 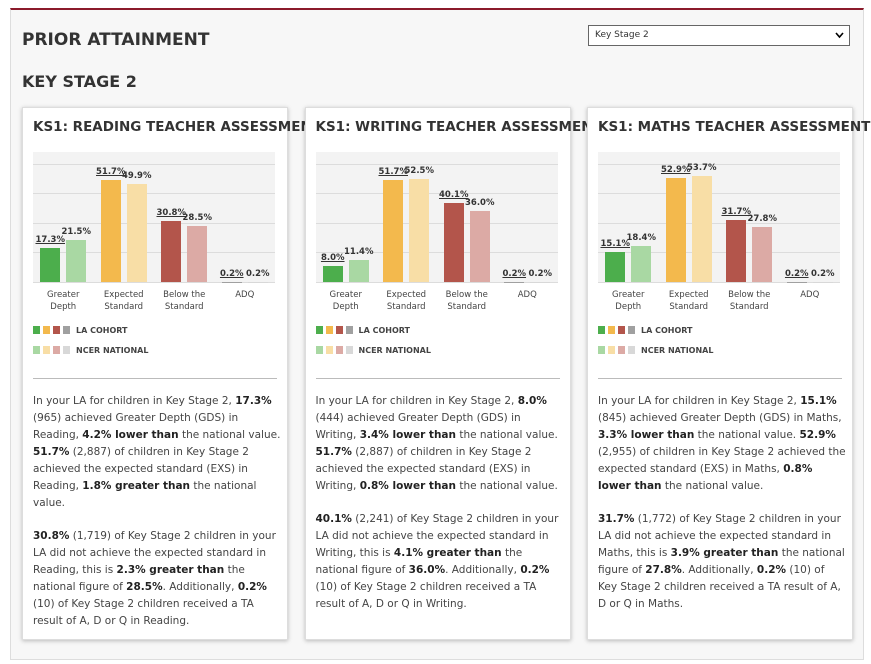 What do you see at coordinates (641, 237) in the screenshot?
I see `value-label: 18.4%` at bounding box center [641, 237].